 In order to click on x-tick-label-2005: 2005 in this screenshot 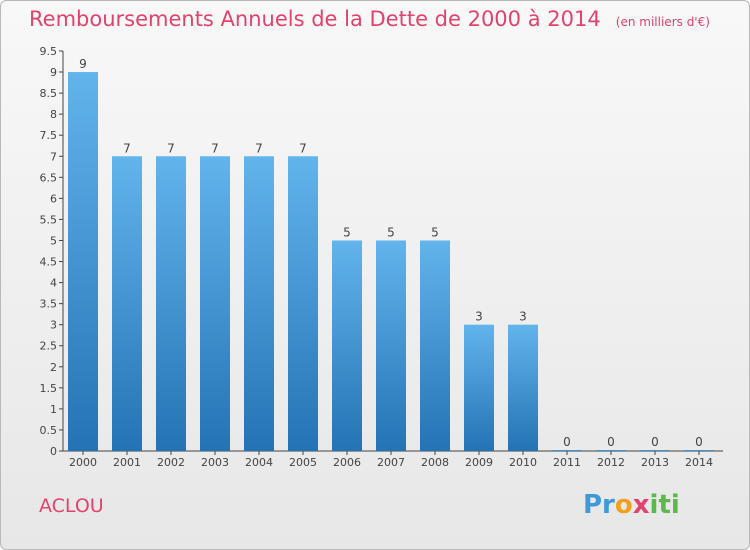, I will do `click(303, 462)`.